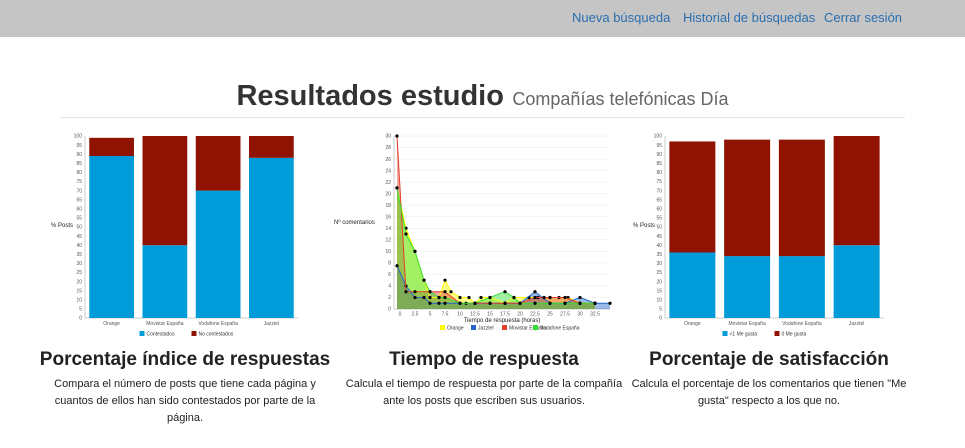 The image size is (965, 448). I want to click on y-tick-label: 30, so click(79, 264).